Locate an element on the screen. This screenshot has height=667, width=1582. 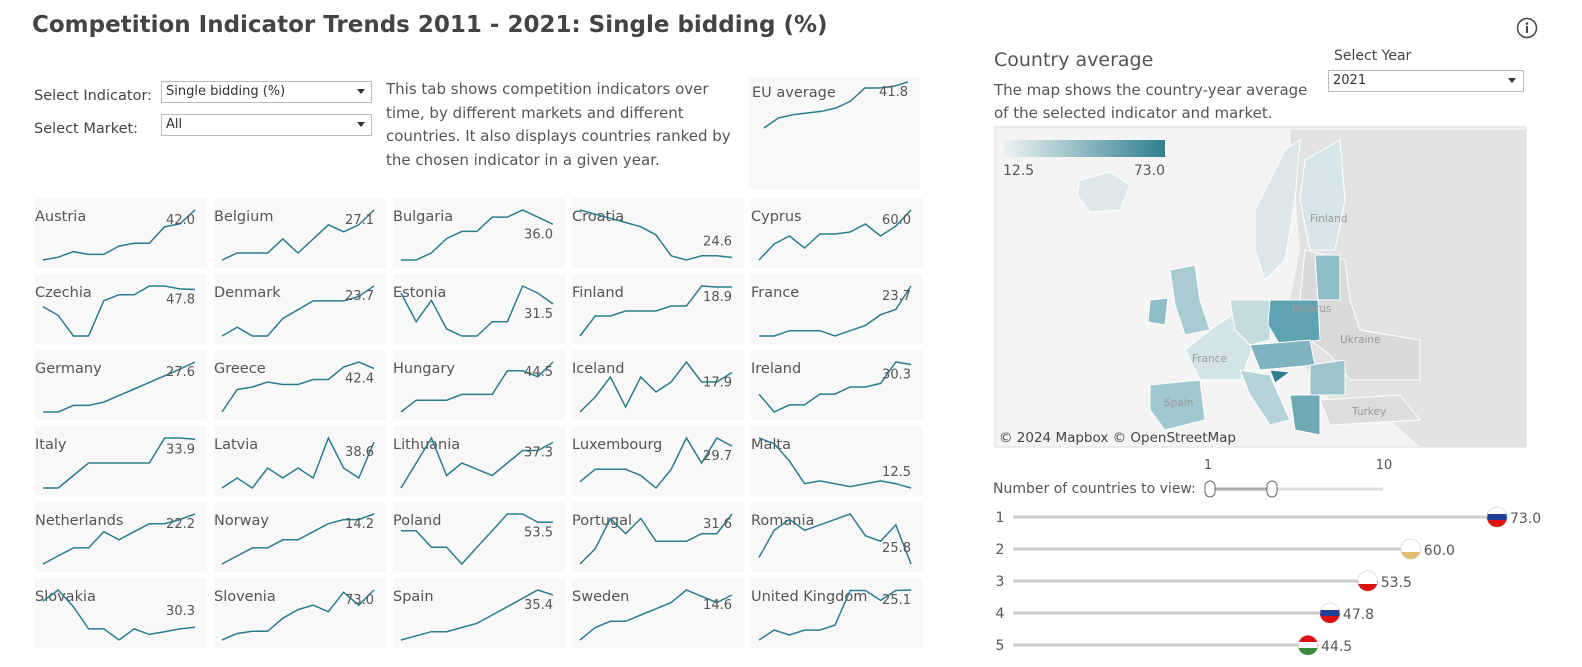
panel-title: Denmark is located at coordinates (247, 293).